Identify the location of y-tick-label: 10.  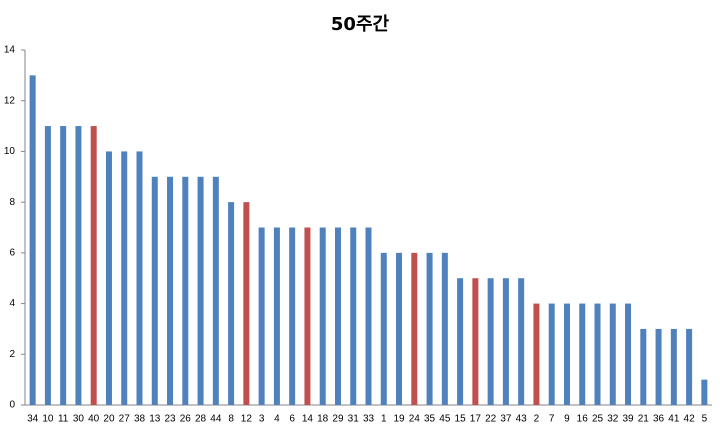
(10, 151).